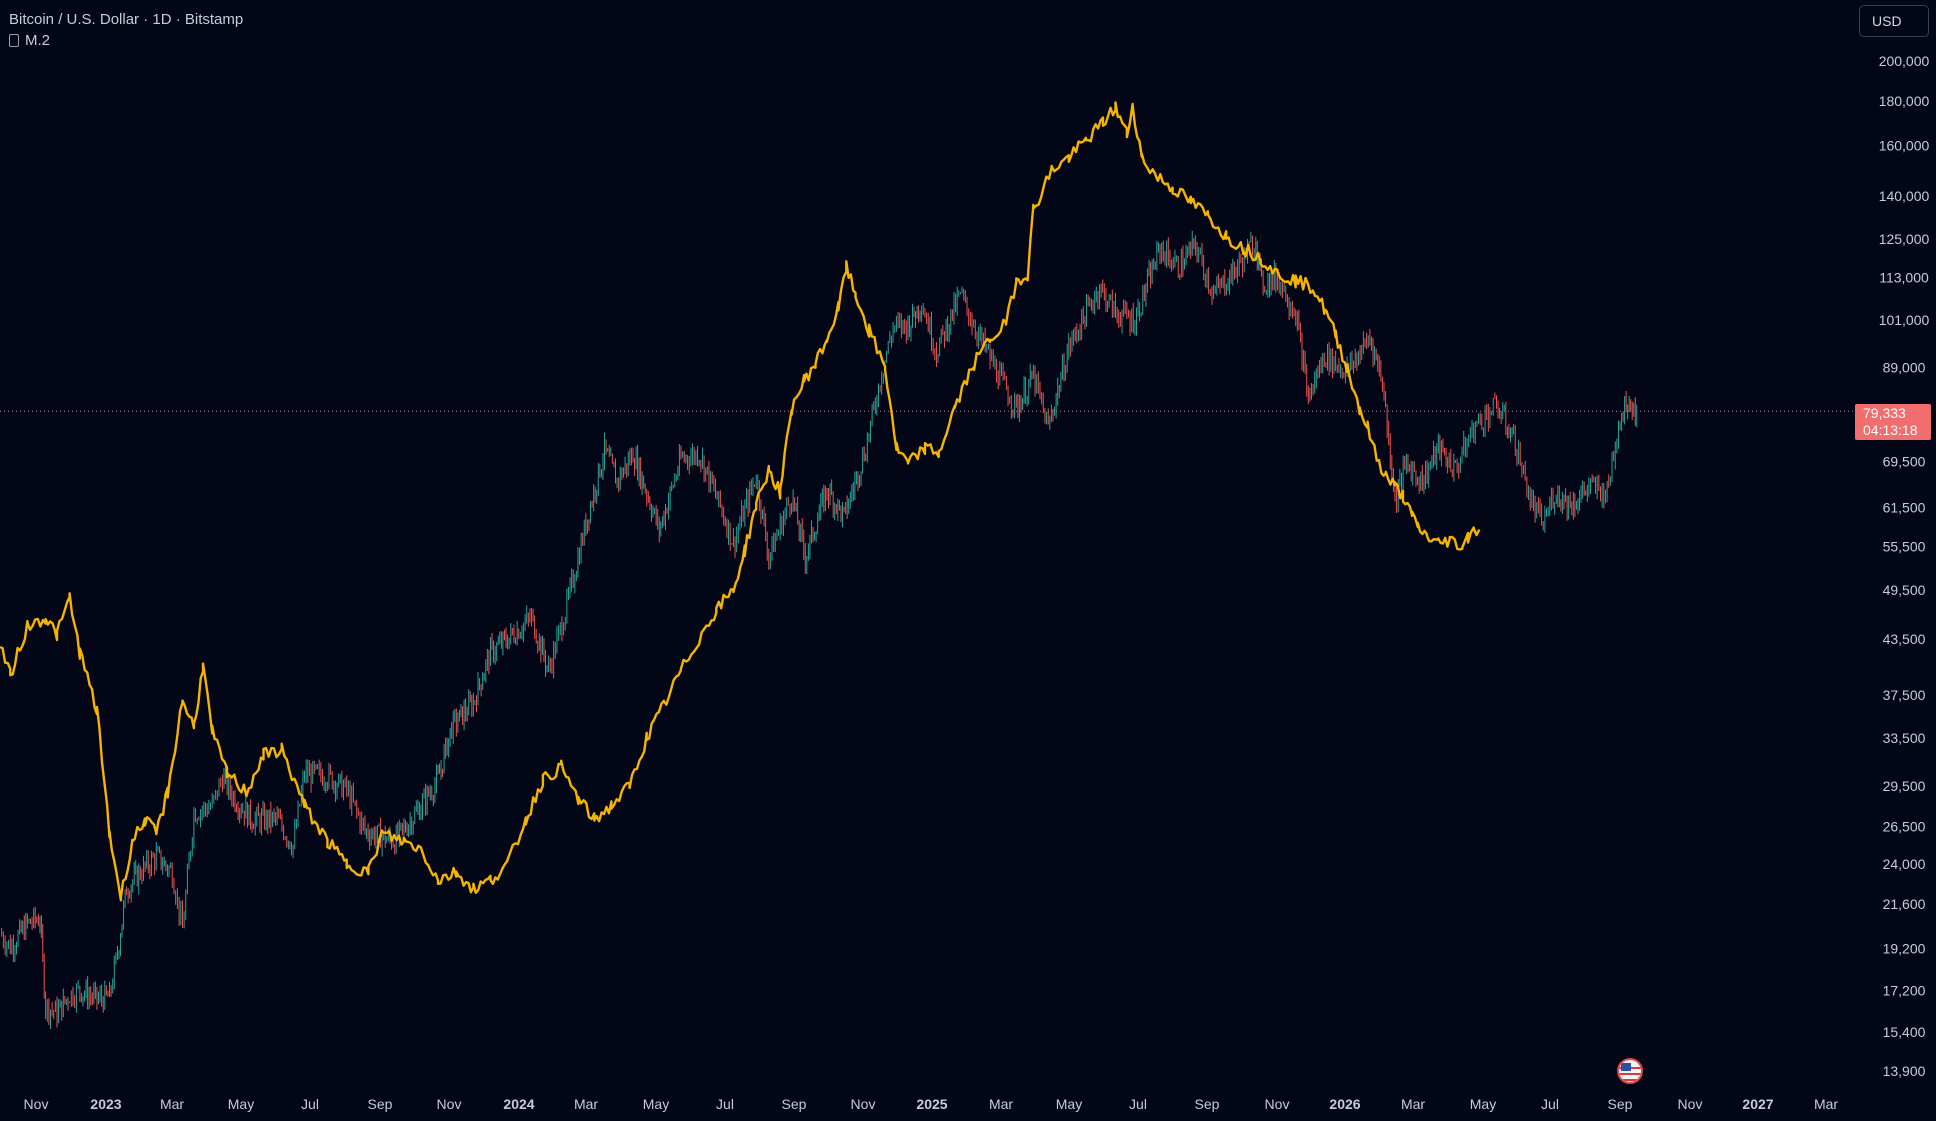  I want to click on symbol-title: Bitcoin / U.S. Dollar · 1D · Bitstamp, so click(126, 19).